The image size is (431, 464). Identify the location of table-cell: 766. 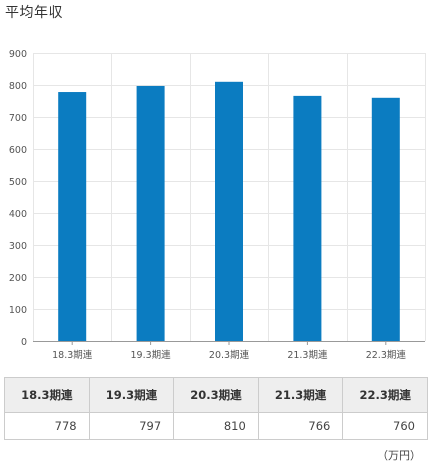
(300, 426).